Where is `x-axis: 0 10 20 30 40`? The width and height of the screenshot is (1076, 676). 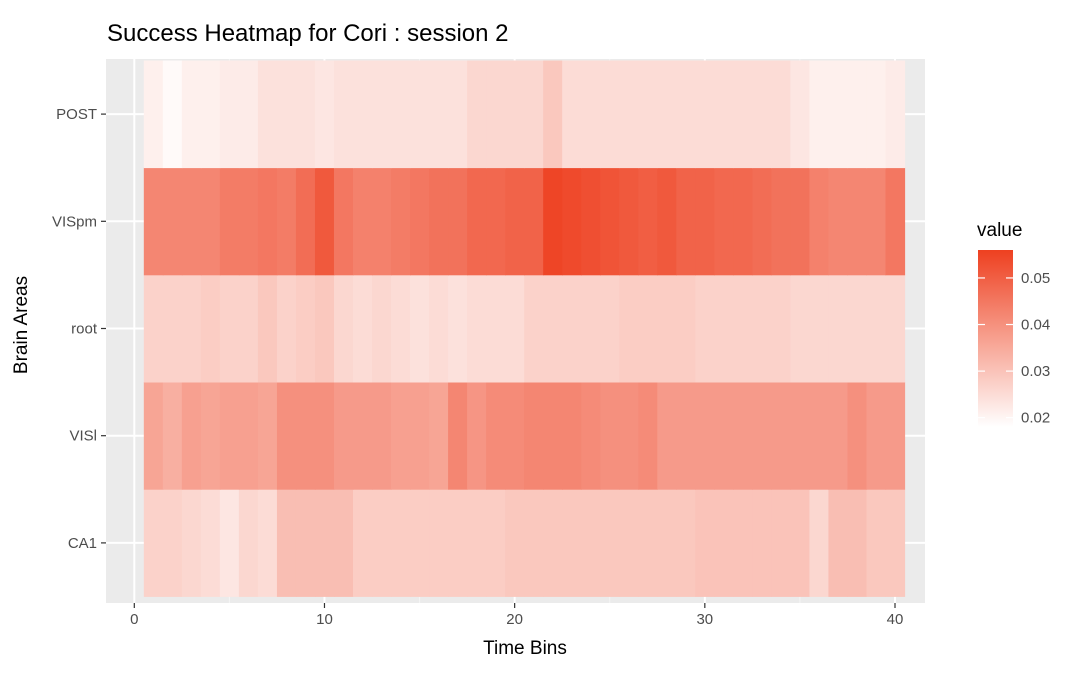 x-axis: 0 10 20 30 40 is located at coordinates (516, 615).